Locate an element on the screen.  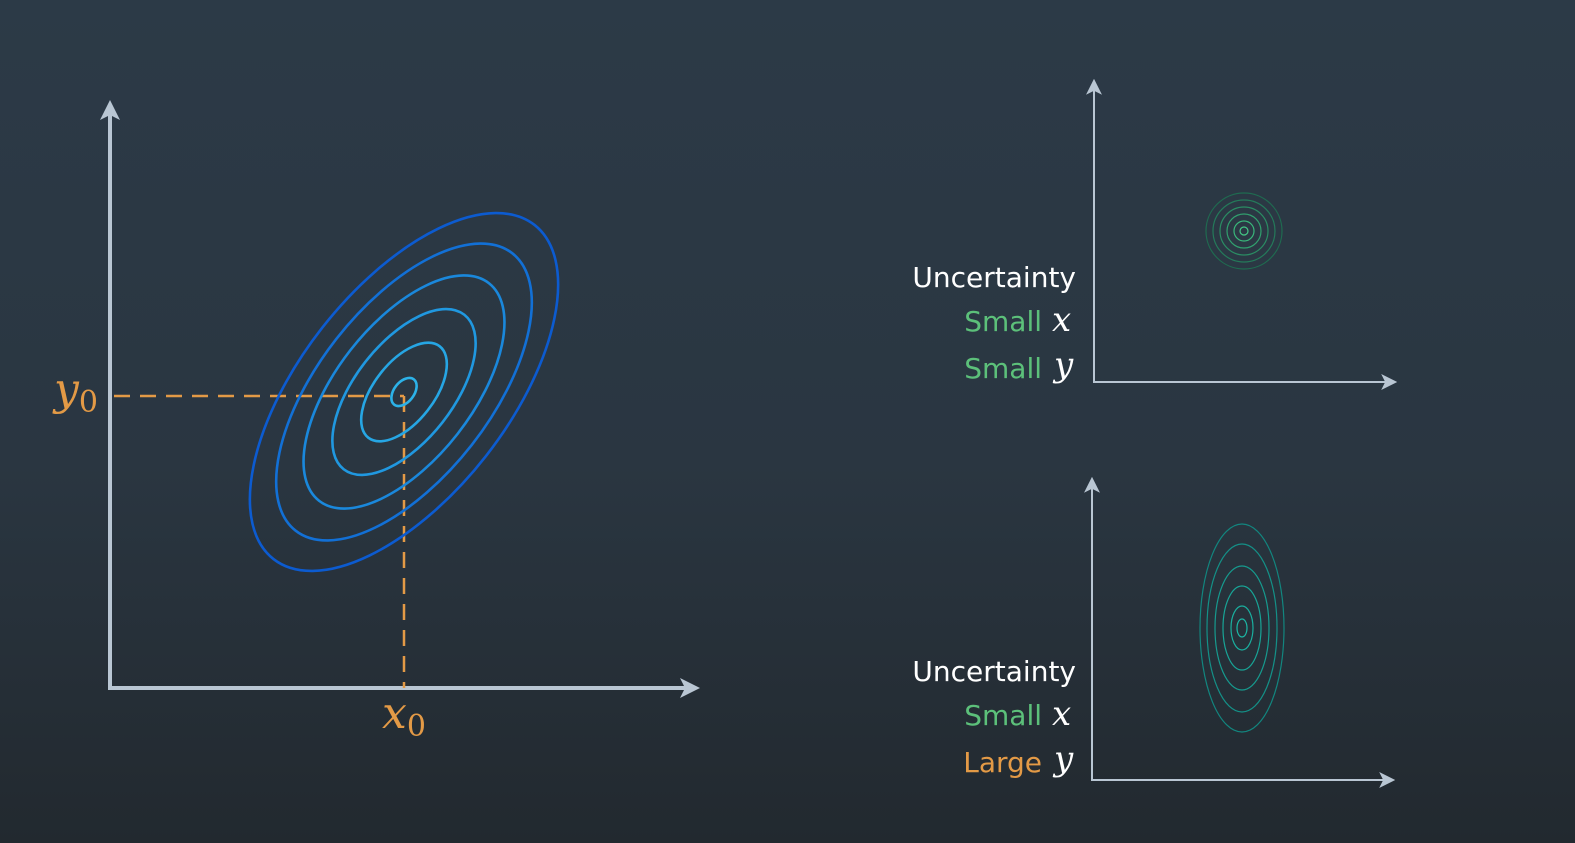
panel-top-heading: Uncertainty is located at coordinates (994, 277).